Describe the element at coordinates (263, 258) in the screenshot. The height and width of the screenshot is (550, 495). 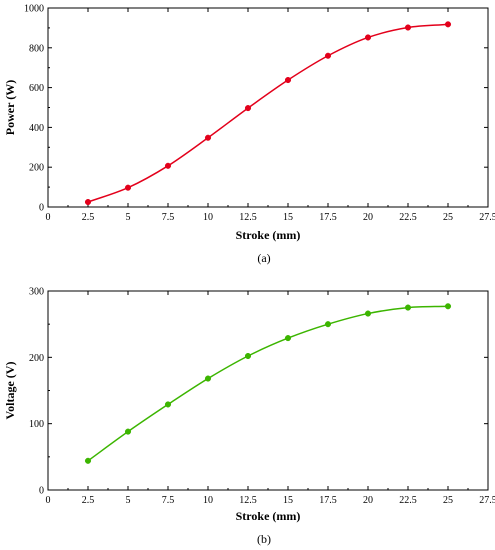
I see `panel-caption: (a)` at that location.